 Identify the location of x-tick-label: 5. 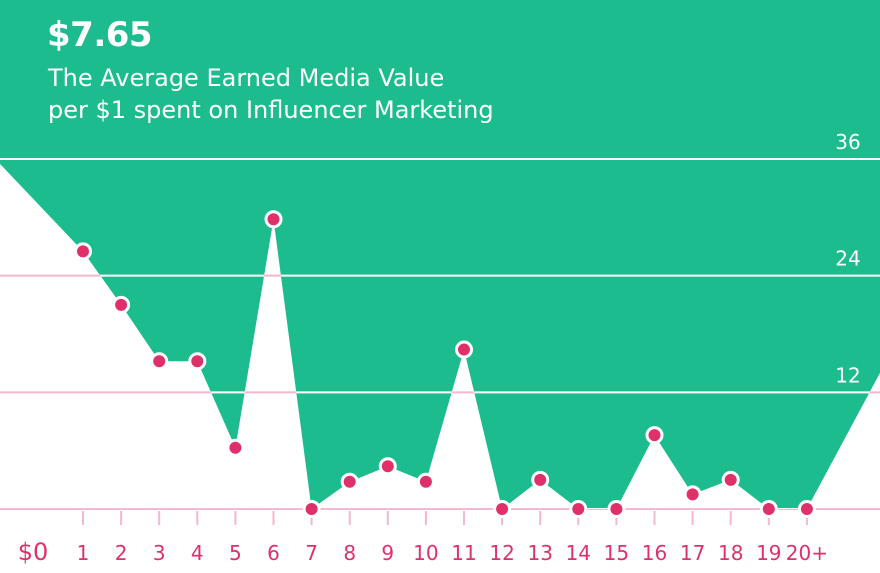
(235, 553).